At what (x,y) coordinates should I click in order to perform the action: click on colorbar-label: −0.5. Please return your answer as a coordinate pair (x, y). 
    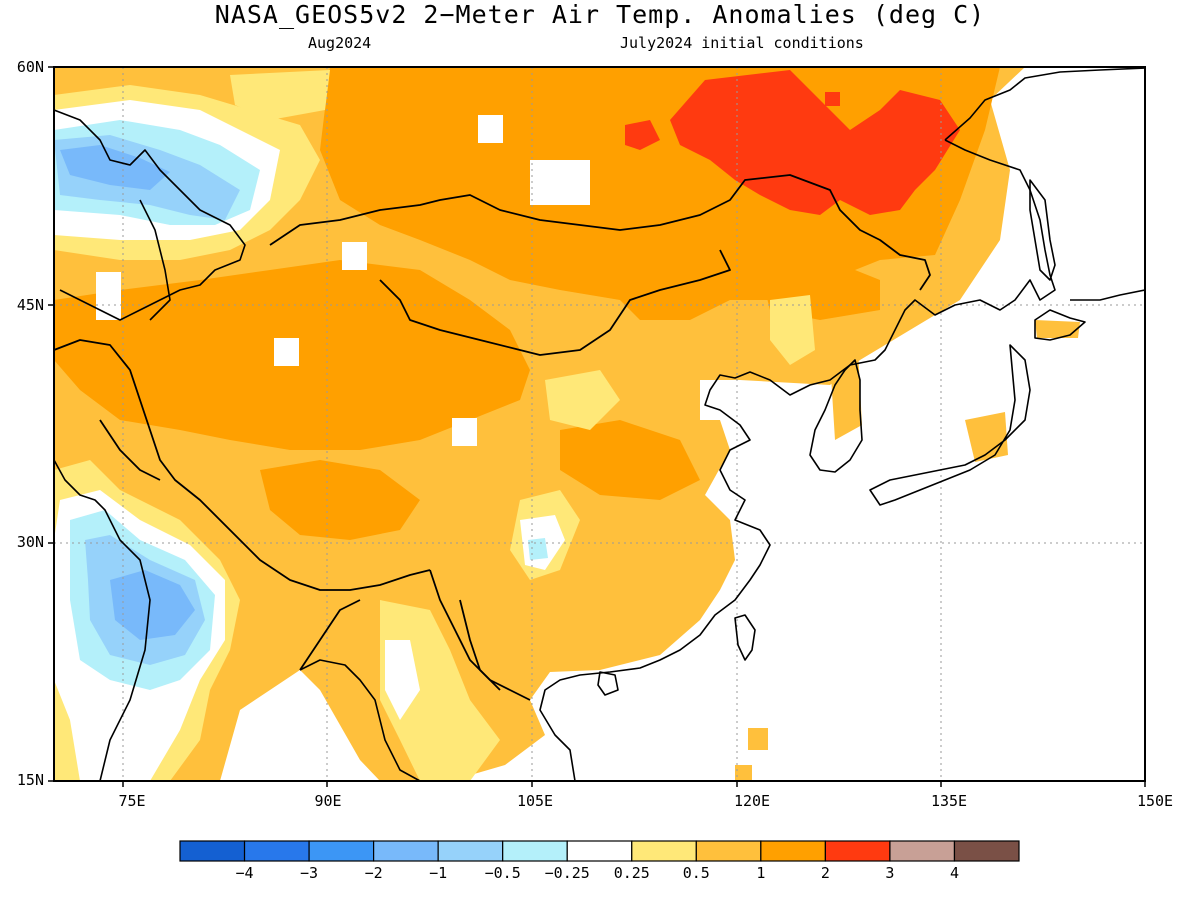
    Looking at the image, I should click on (502, 873).